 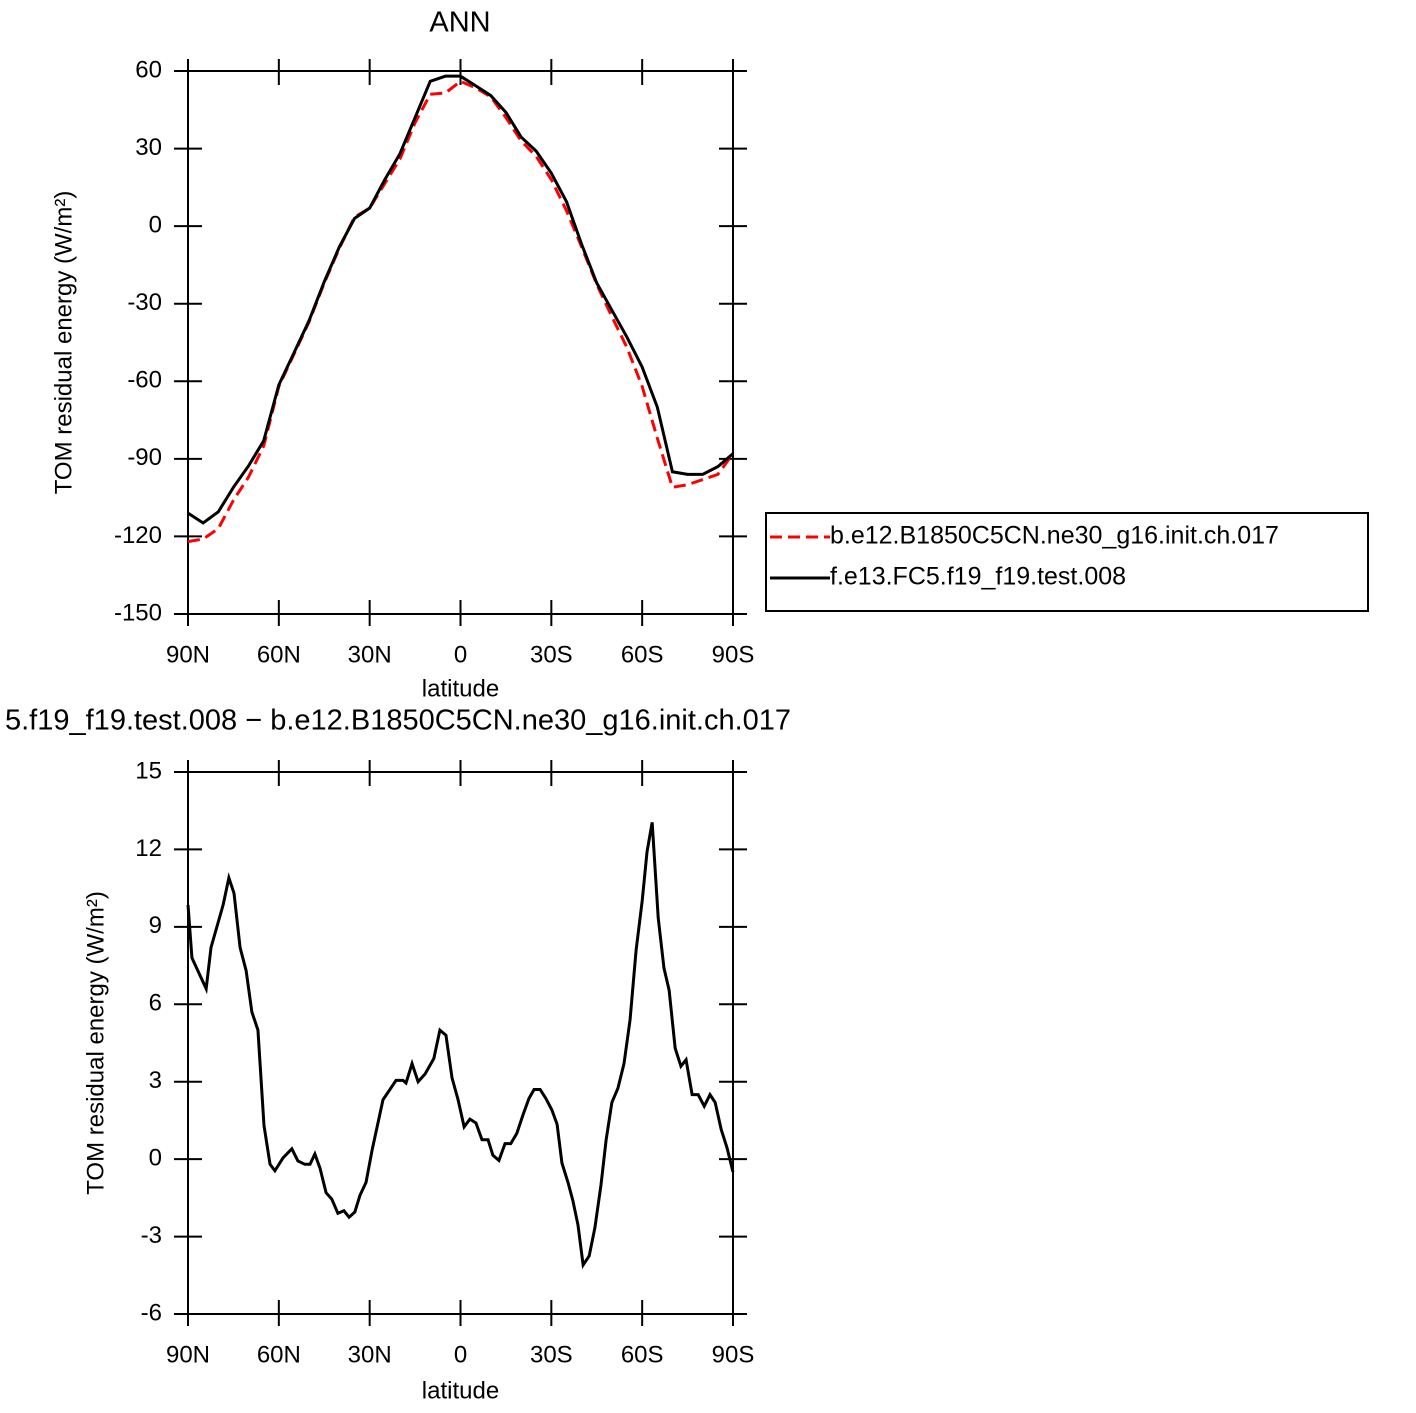 What do you see at coordinates (138, 535) in the screenshot?
I see `y-tick-label: -120` at bounding box center [138, 535].